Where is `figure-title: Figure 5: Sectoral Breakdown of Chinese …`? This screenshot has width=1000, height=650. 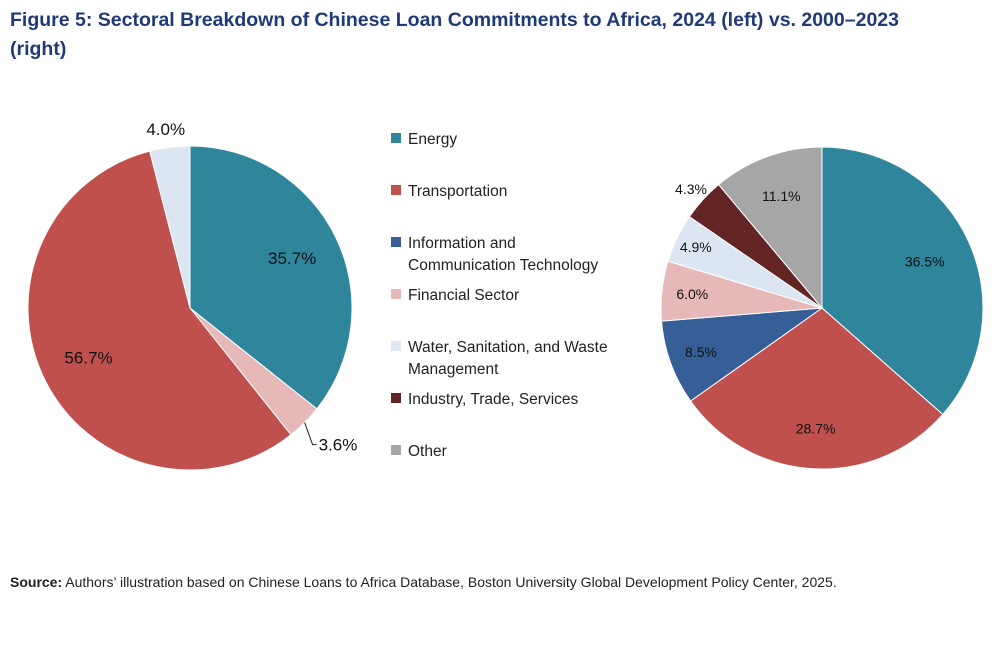
figure-title: Figure 5: Sectoral Breakdown of Chinese … is located at coordinates (454, 34).